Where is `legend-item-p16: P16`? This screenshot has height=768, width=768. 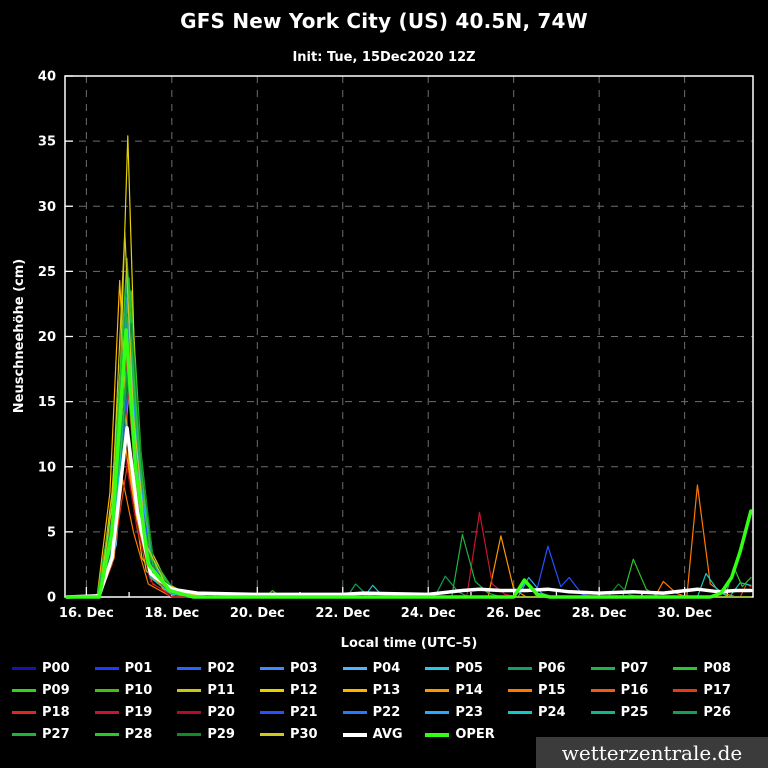 legend-item-p16: P16 is located at coordinates (632, 690).